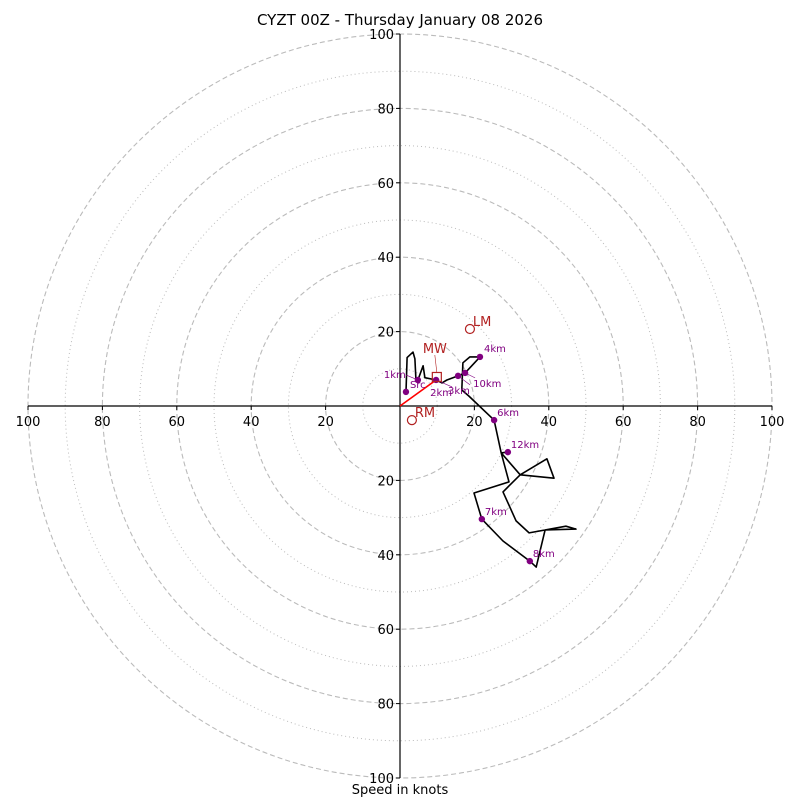 This screenshot has width=800, height=800. Describe the element at coordinates (464, 380) in the screenshot. I see `height-leader-3km` at that location.